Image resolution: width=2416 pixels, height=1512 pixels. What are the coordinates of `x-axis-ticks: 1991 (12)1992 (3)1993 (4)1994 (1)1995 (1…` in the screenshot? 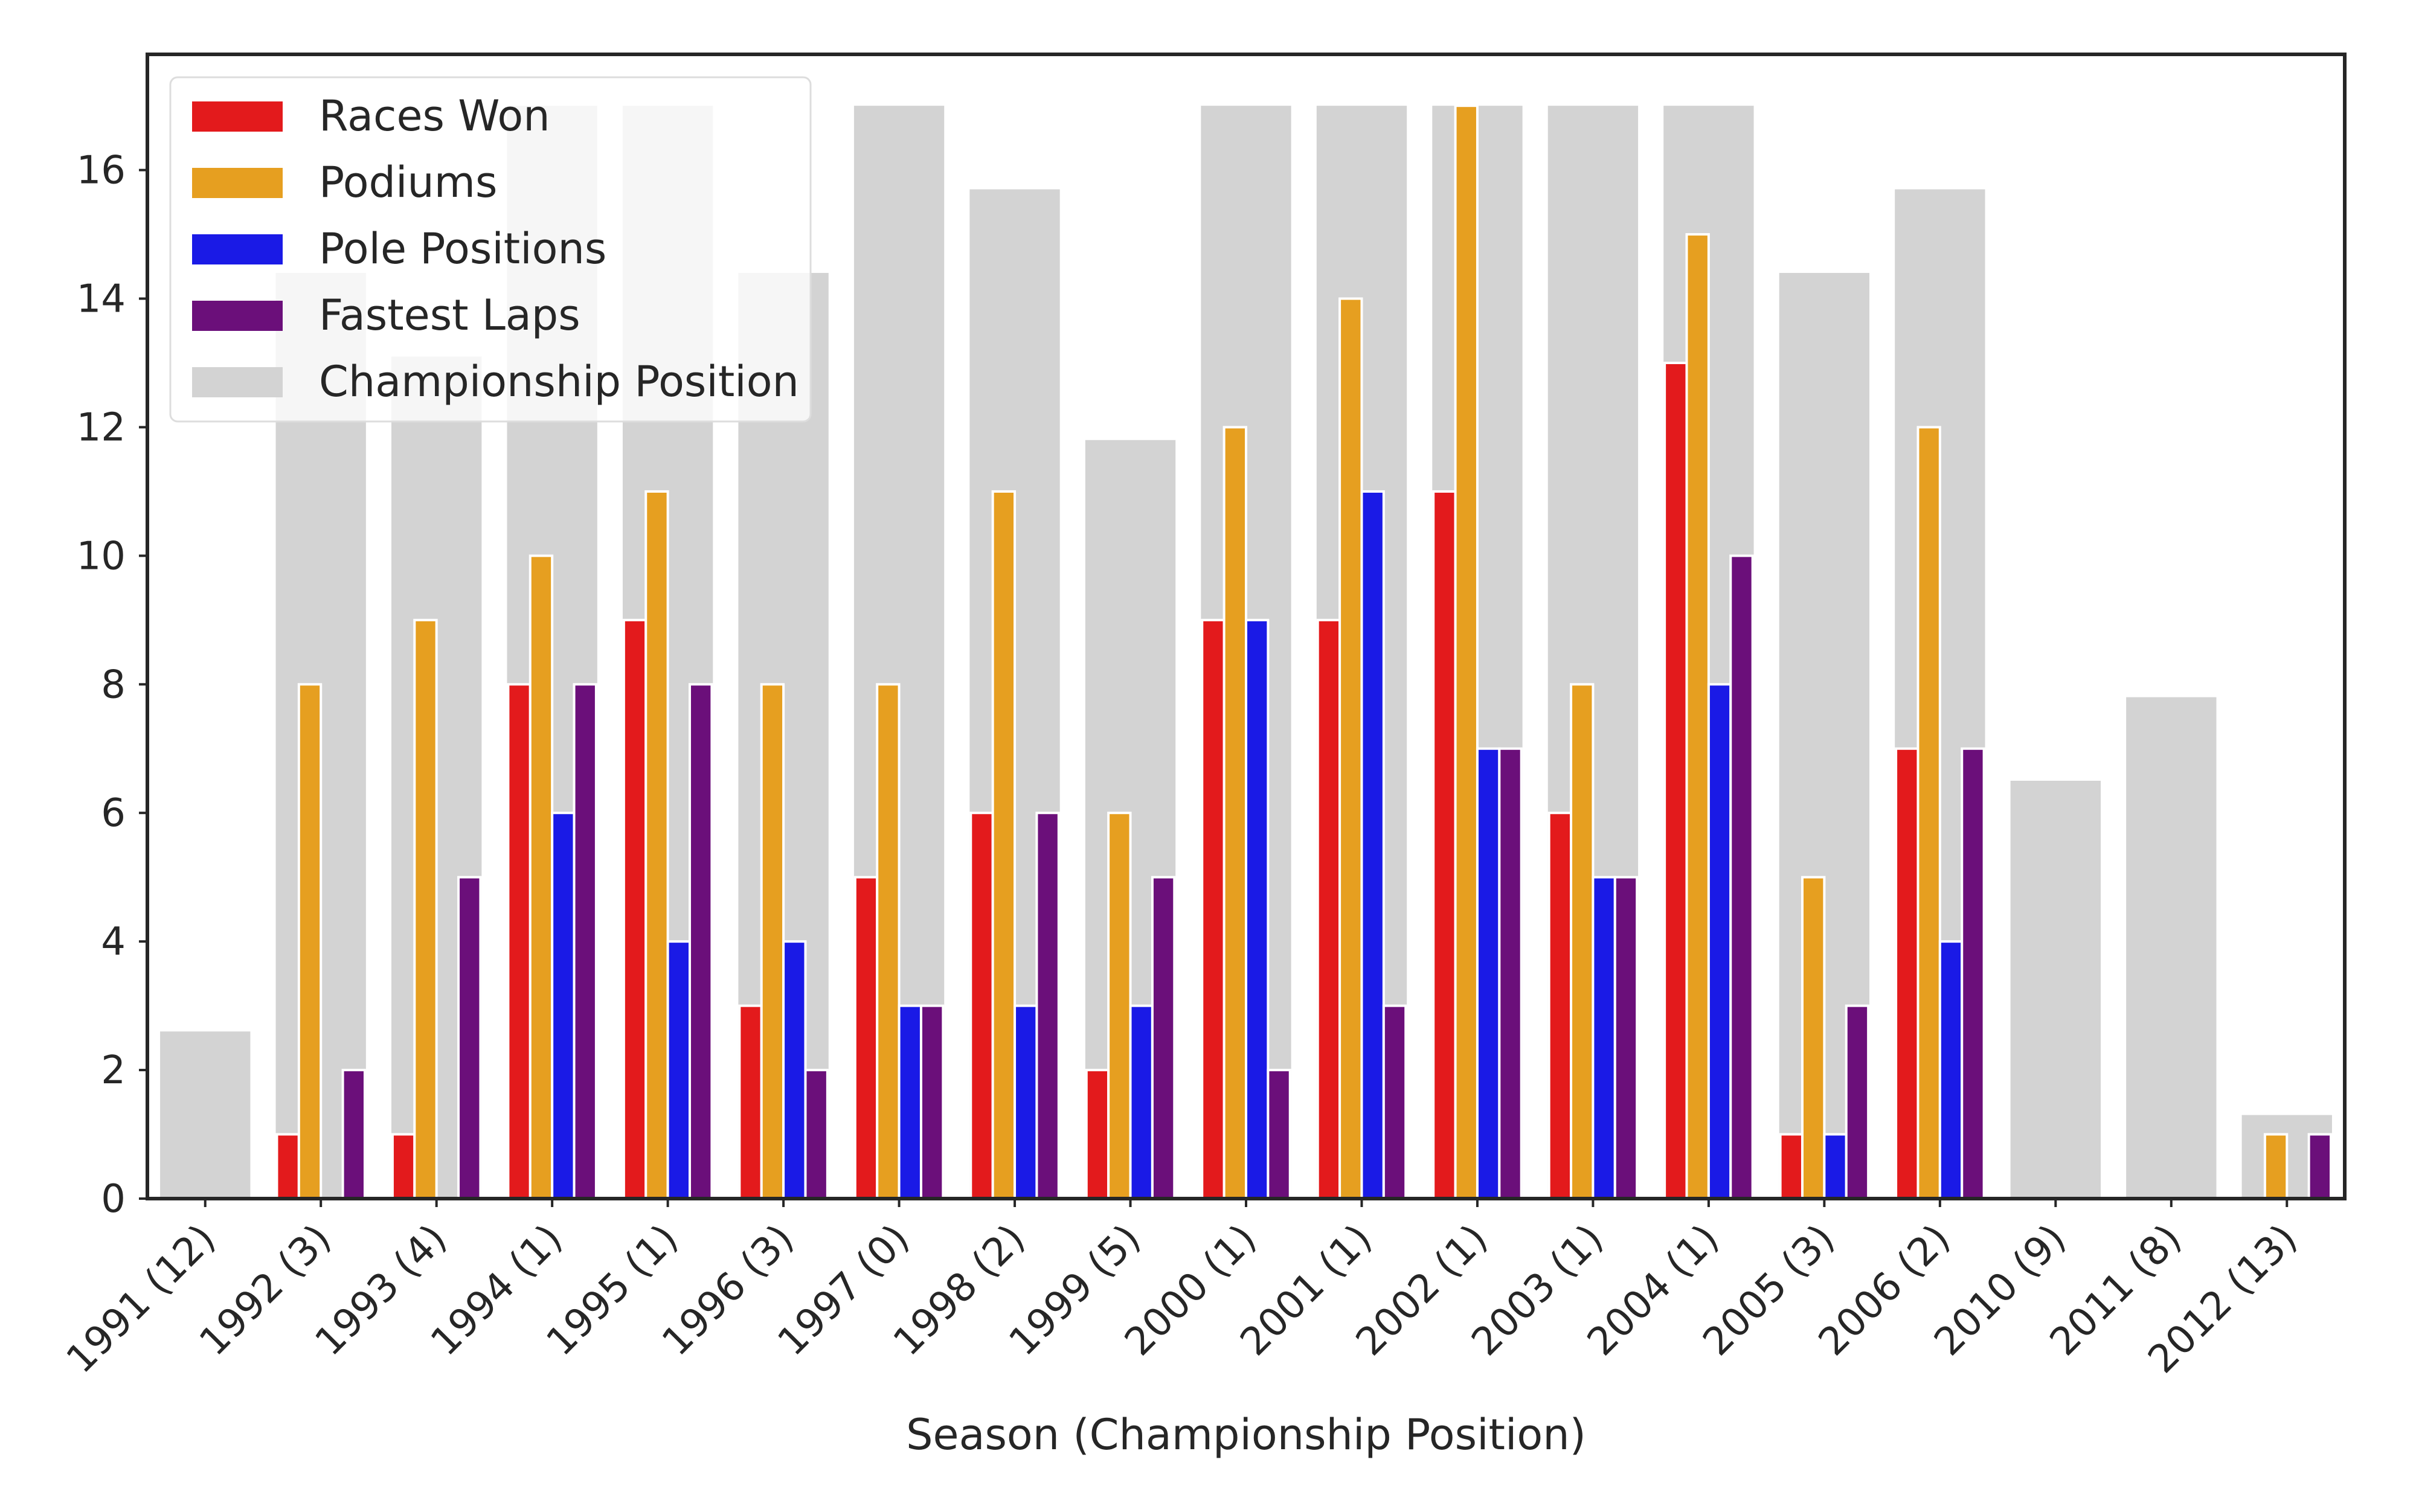 It's located at (1182, 1290).